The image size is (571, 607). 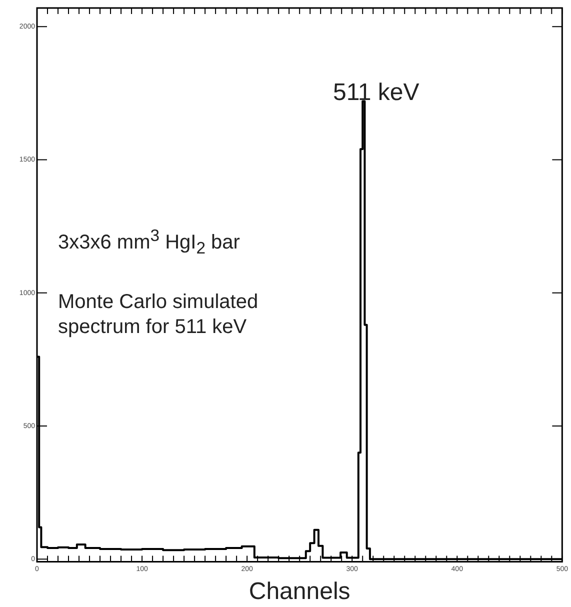 I want to click on annotation: 511 keV, so click(x=376, y=93).